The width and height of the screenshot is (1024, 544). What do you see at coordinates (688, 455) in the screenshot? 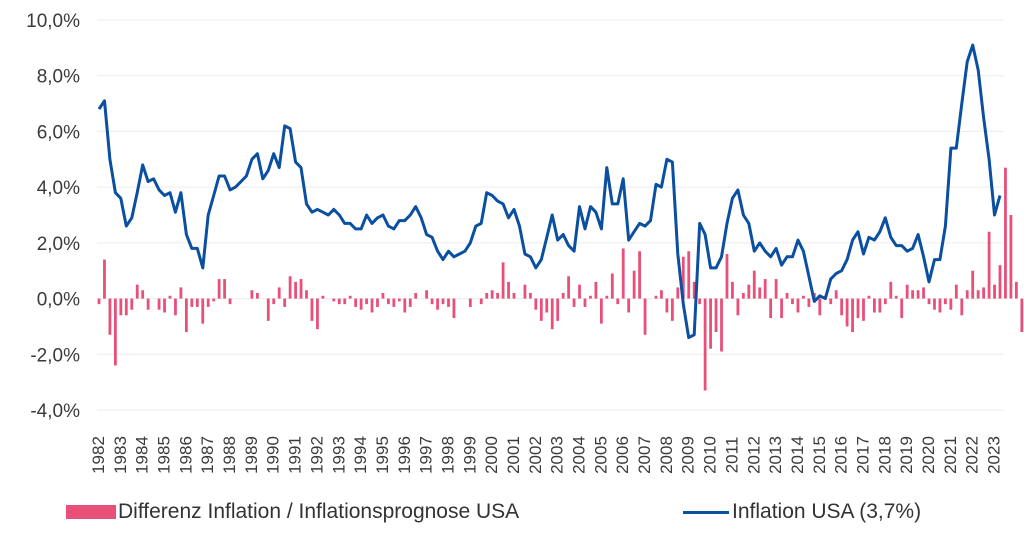
I see `x-tick-label: 2009` at bounding box center [688, 455].